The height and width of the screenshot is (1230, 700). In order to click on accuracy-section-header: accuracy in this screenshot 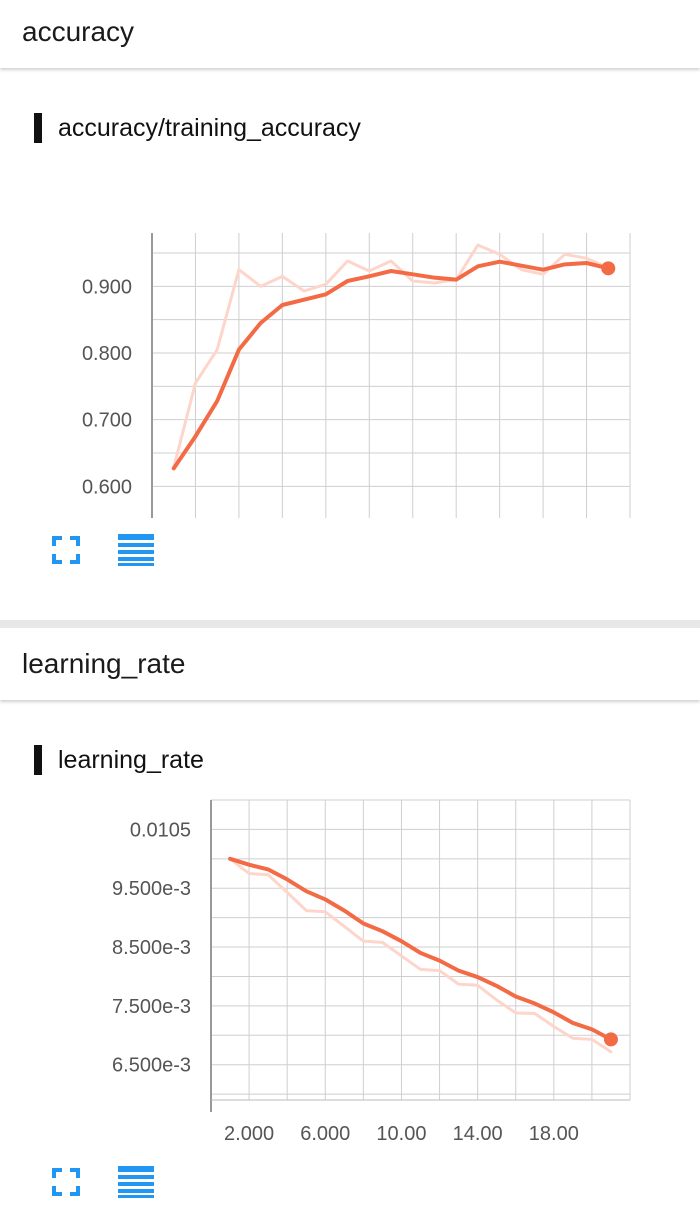, I will do `click(350, 34)`.